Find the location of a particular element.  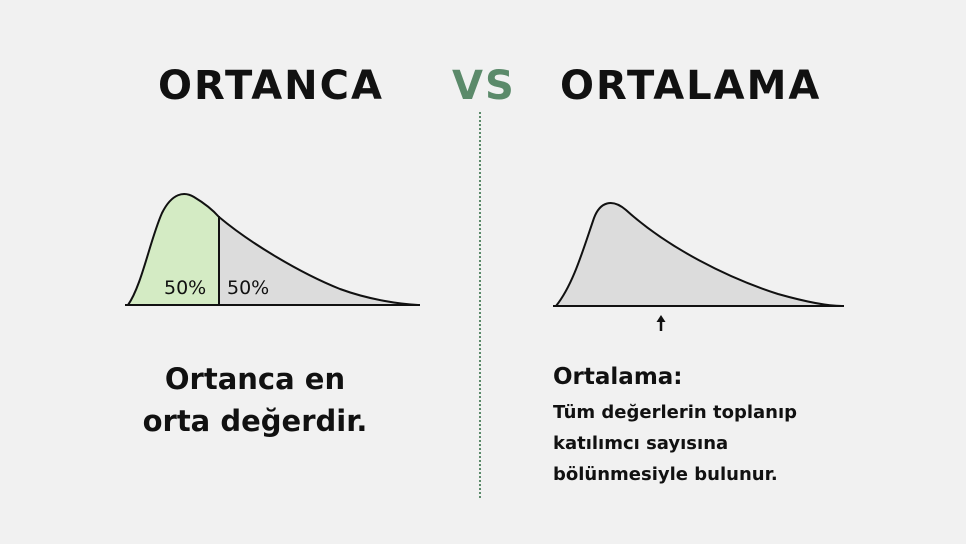

arrow-up-icon is located at coordinates (661, 323).